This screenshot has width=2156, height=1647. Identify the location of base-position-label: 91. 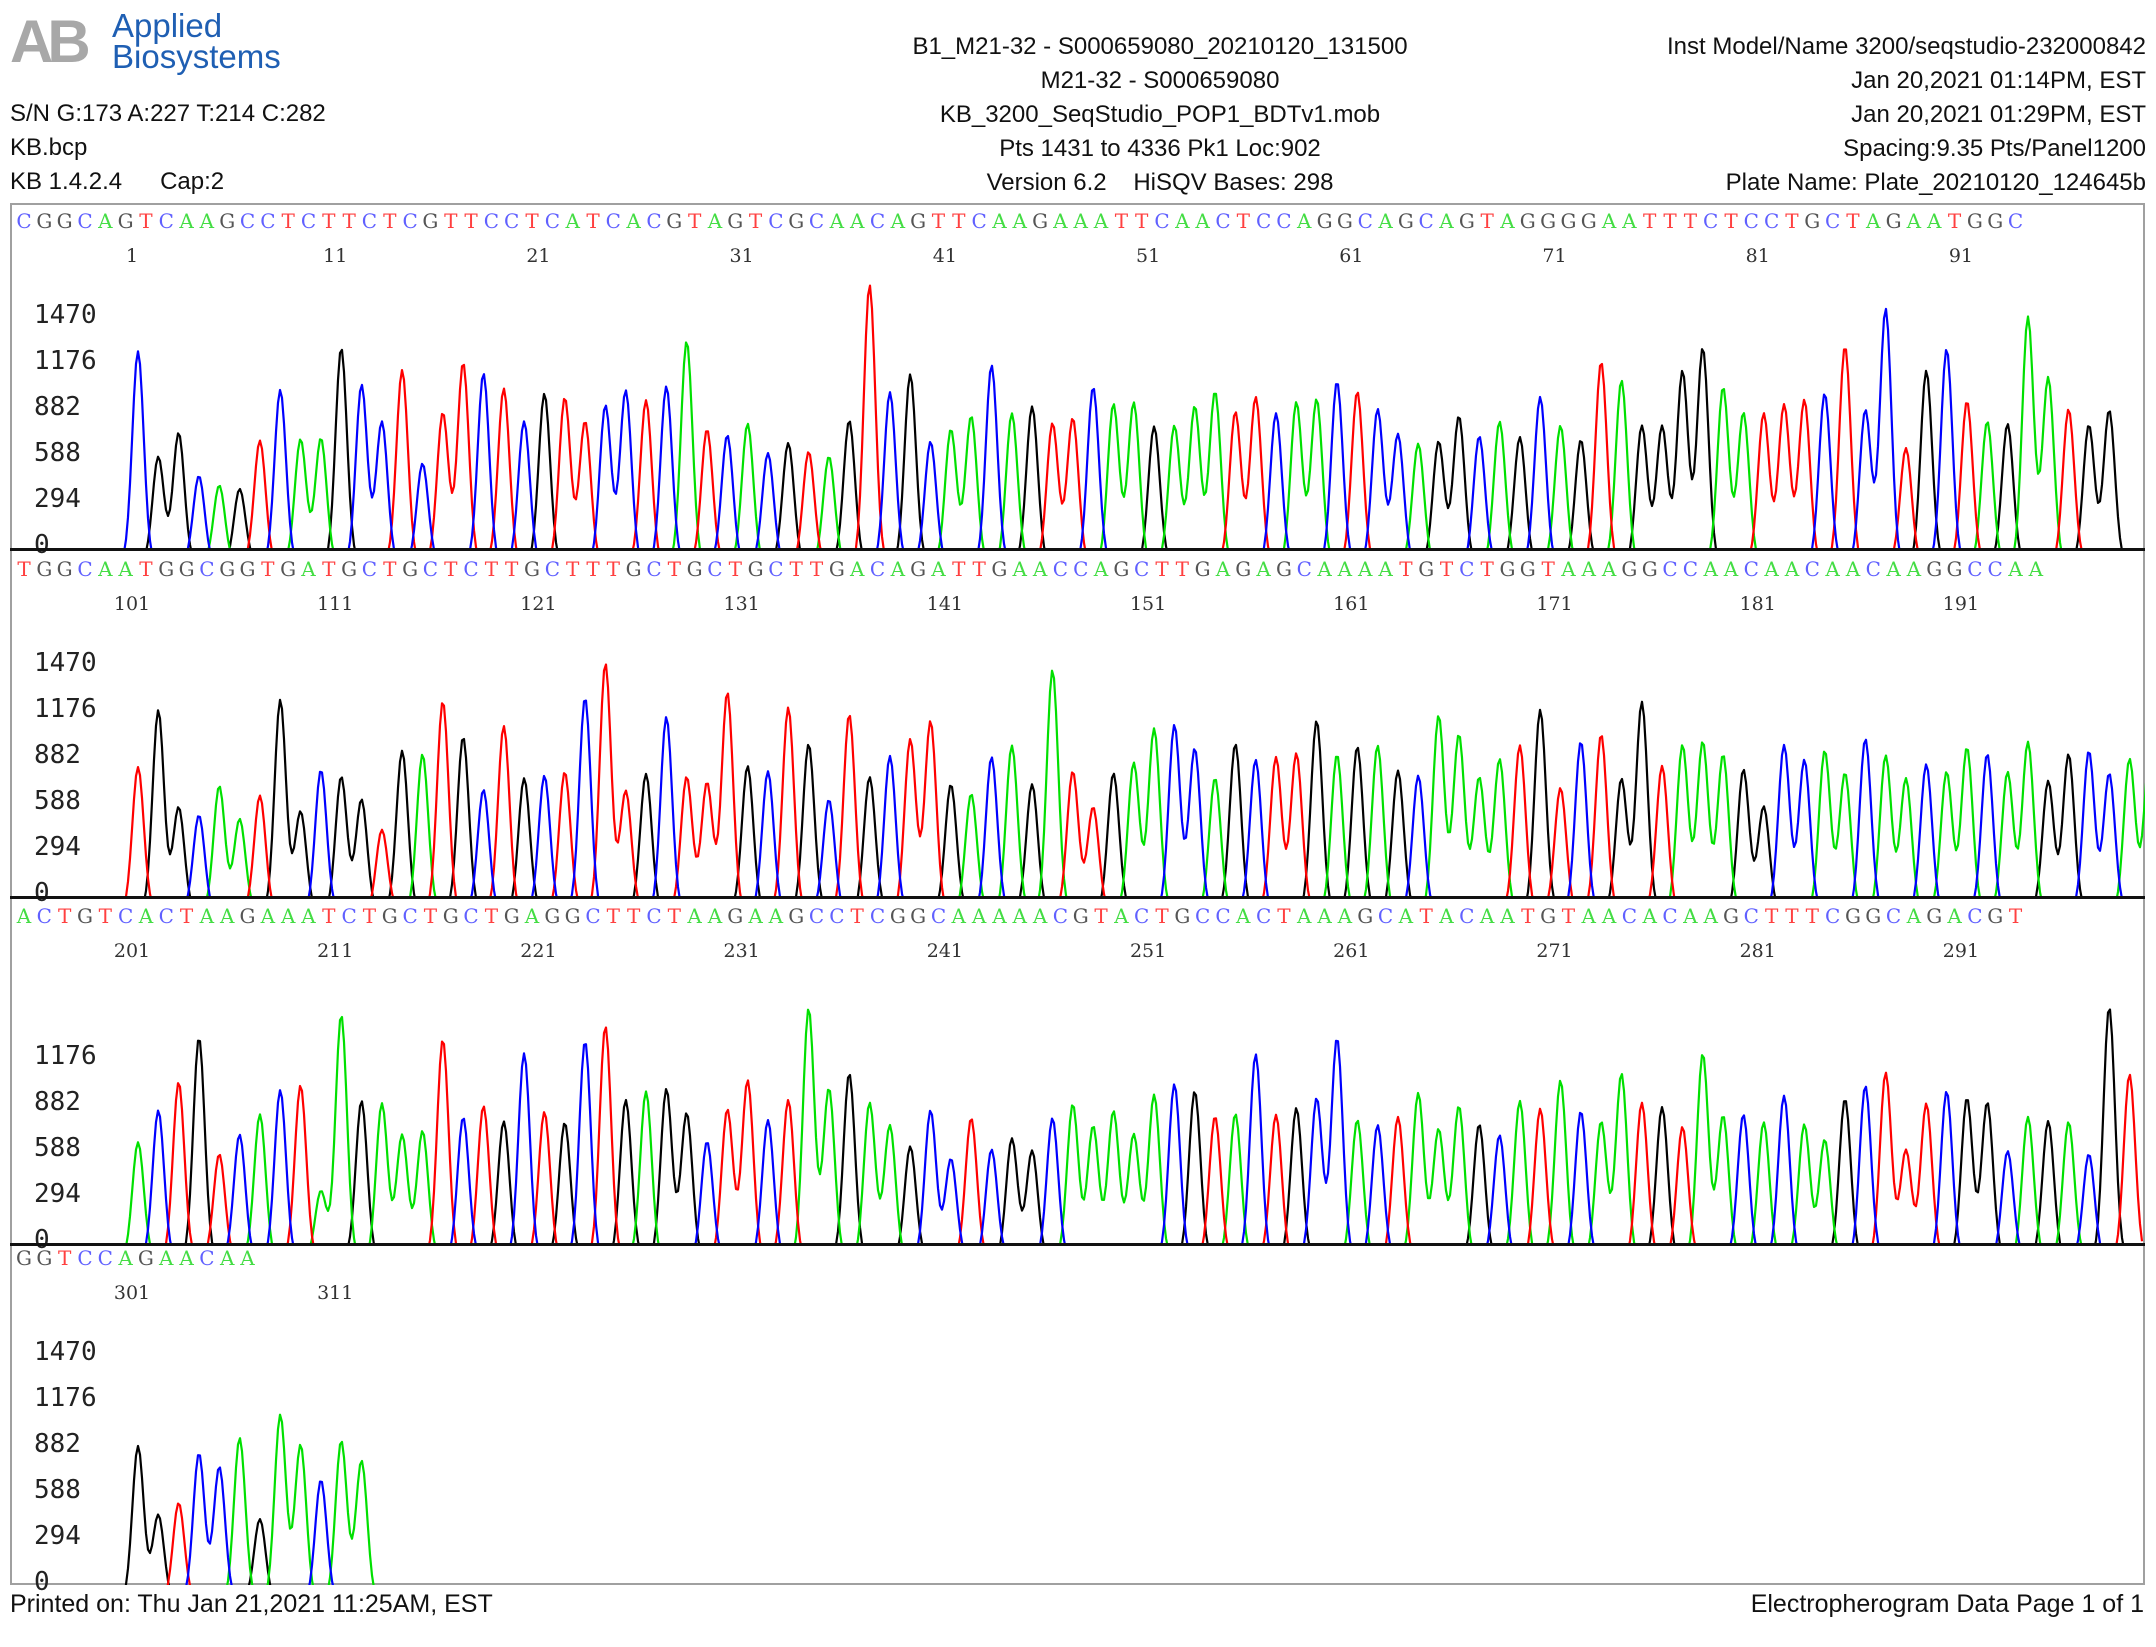
(1961, 256).